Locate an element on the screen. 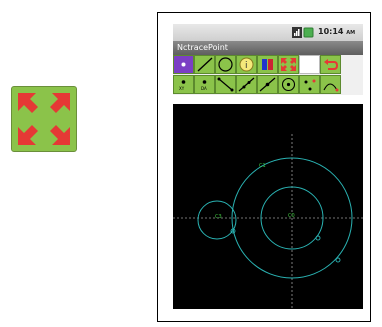  circle-label: C3 is located at coordinates (218, 217).